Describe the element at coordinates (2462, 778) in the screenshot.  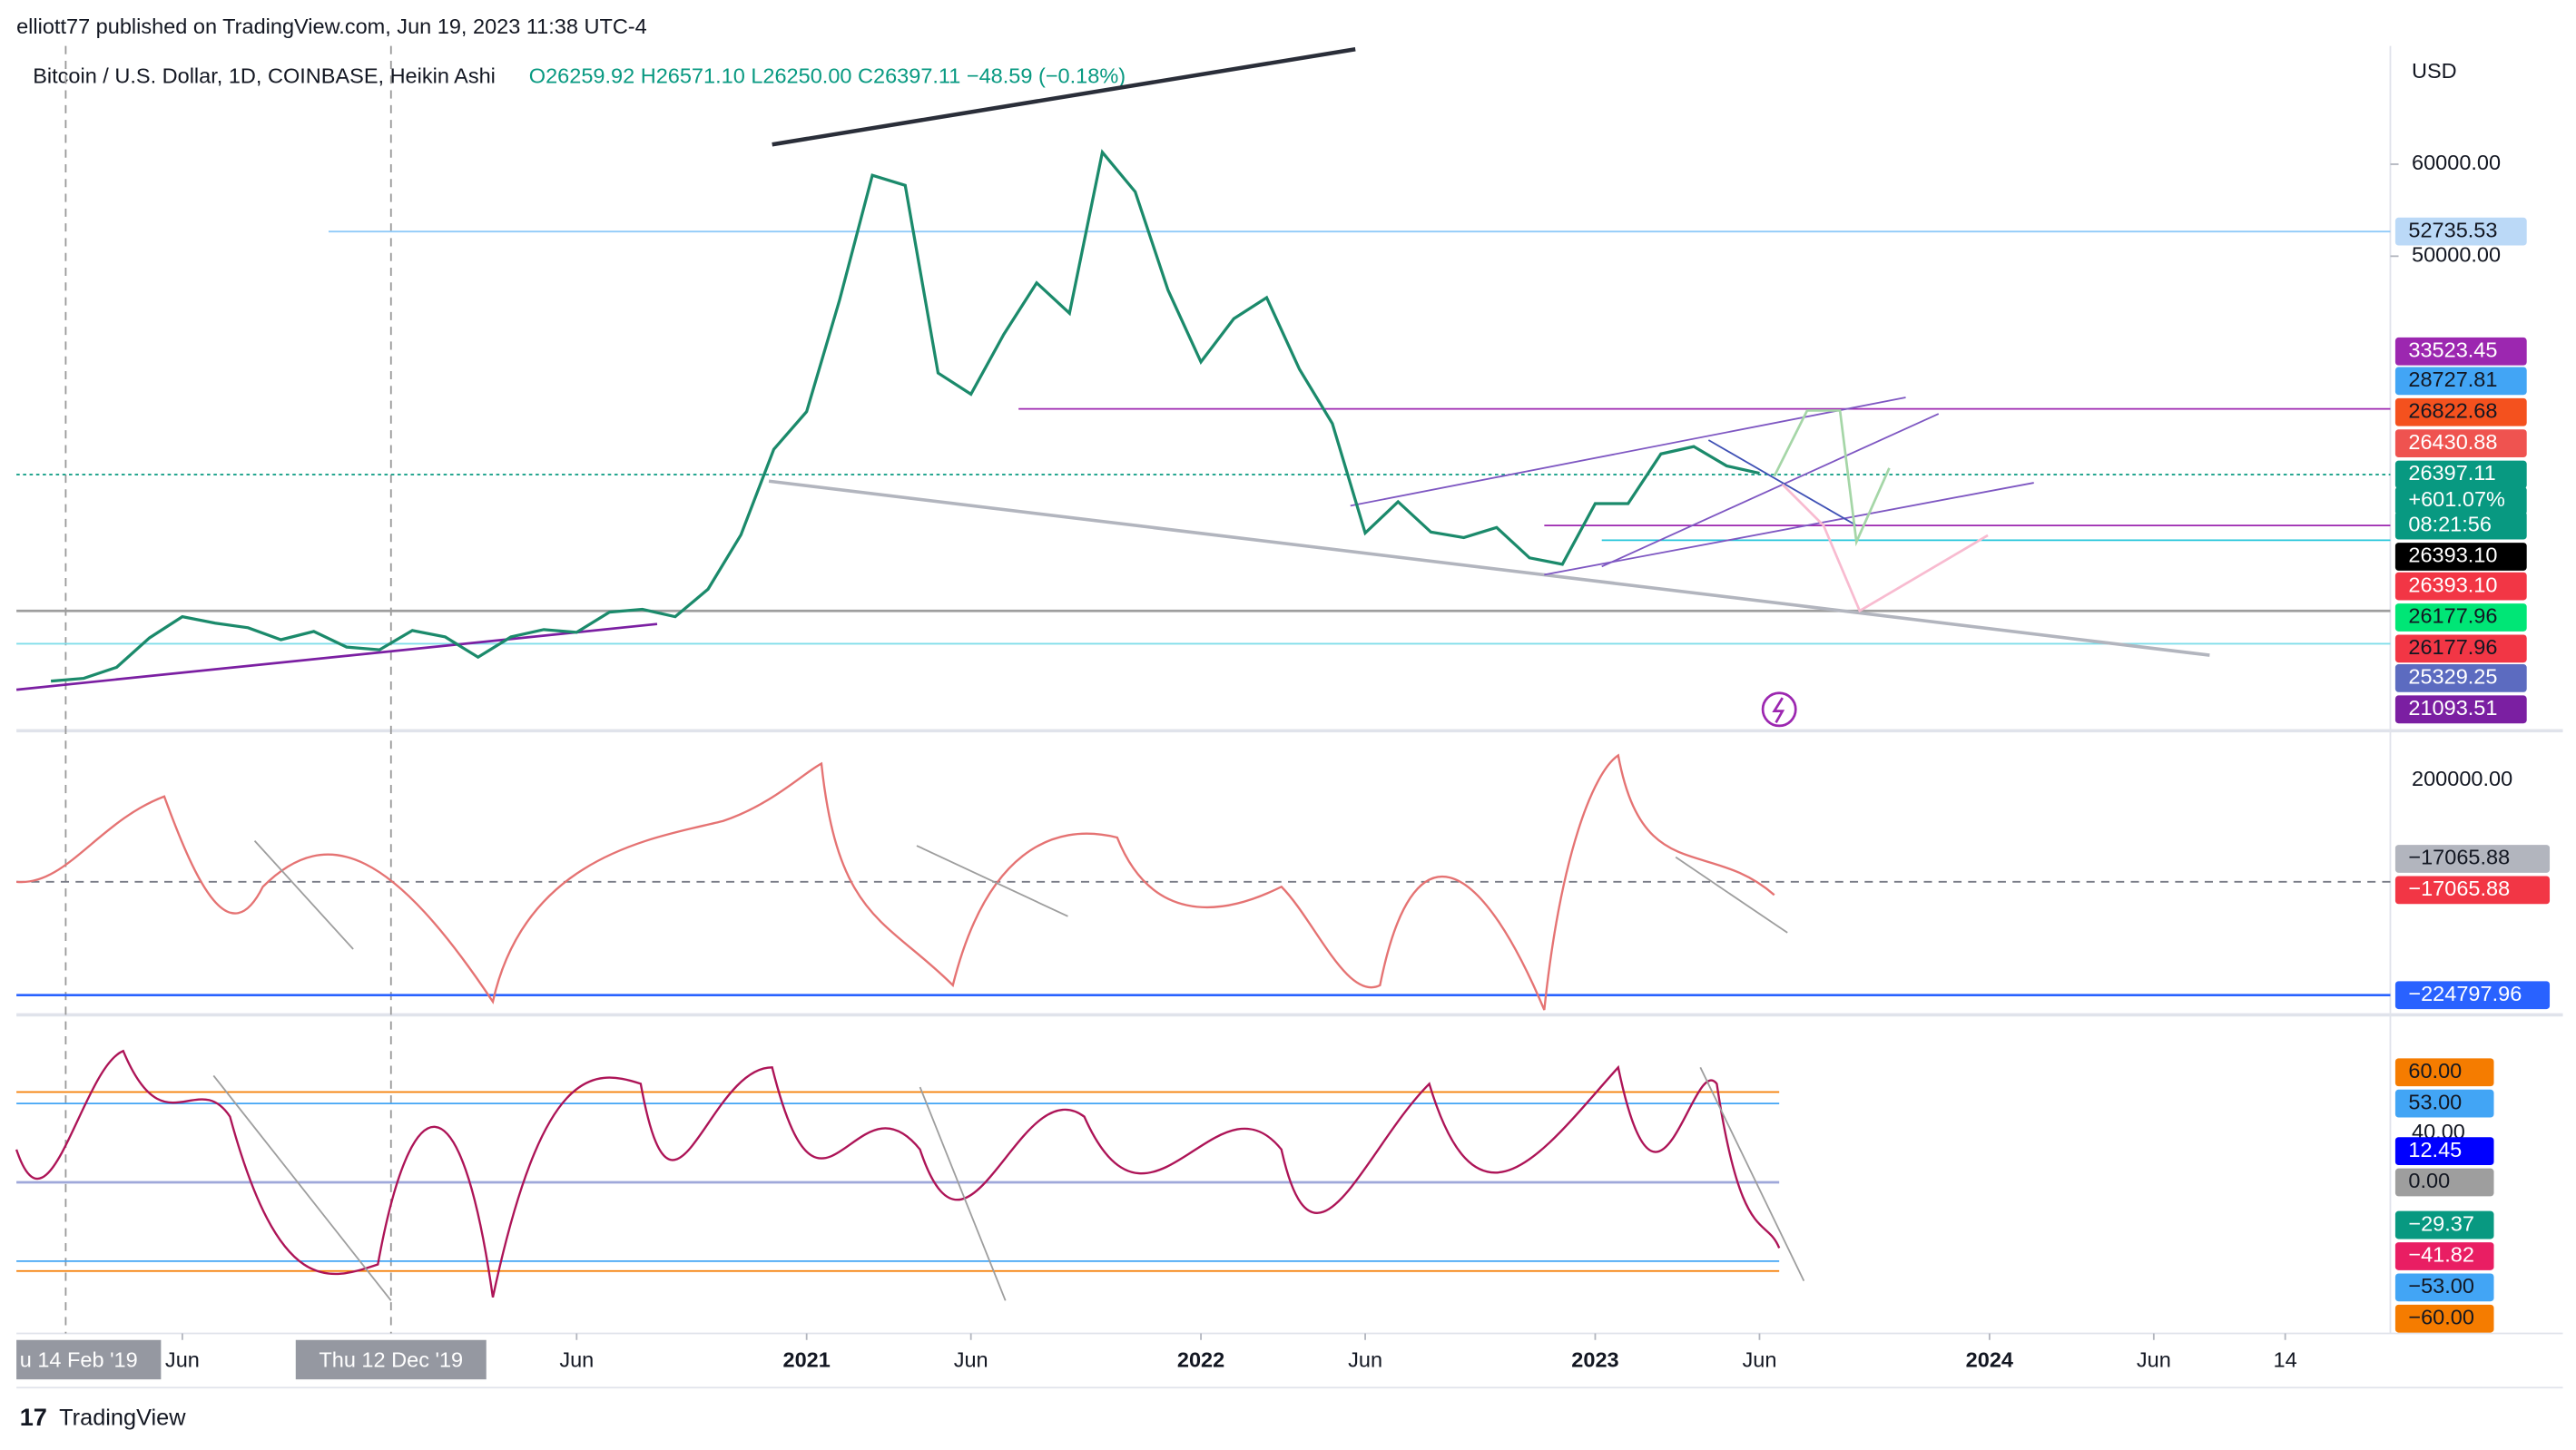
I see `oscillator-tick: 200000.00` at that location.